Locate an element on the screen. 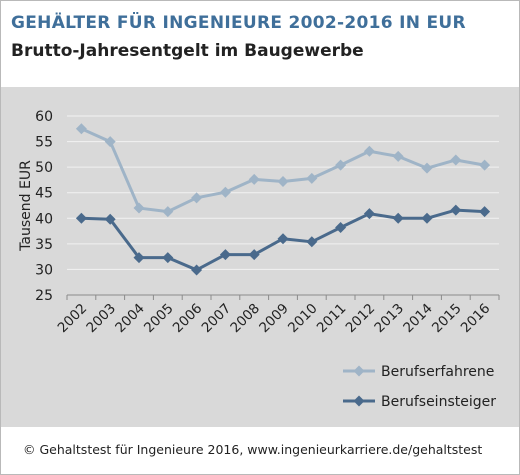 Image resolution: width=520 pixels, height=475 pixels. chart-title: GEHÄLTER FÜR INGENIEURE 2002-2016 IN EUR is located at coordinates (238, 23).